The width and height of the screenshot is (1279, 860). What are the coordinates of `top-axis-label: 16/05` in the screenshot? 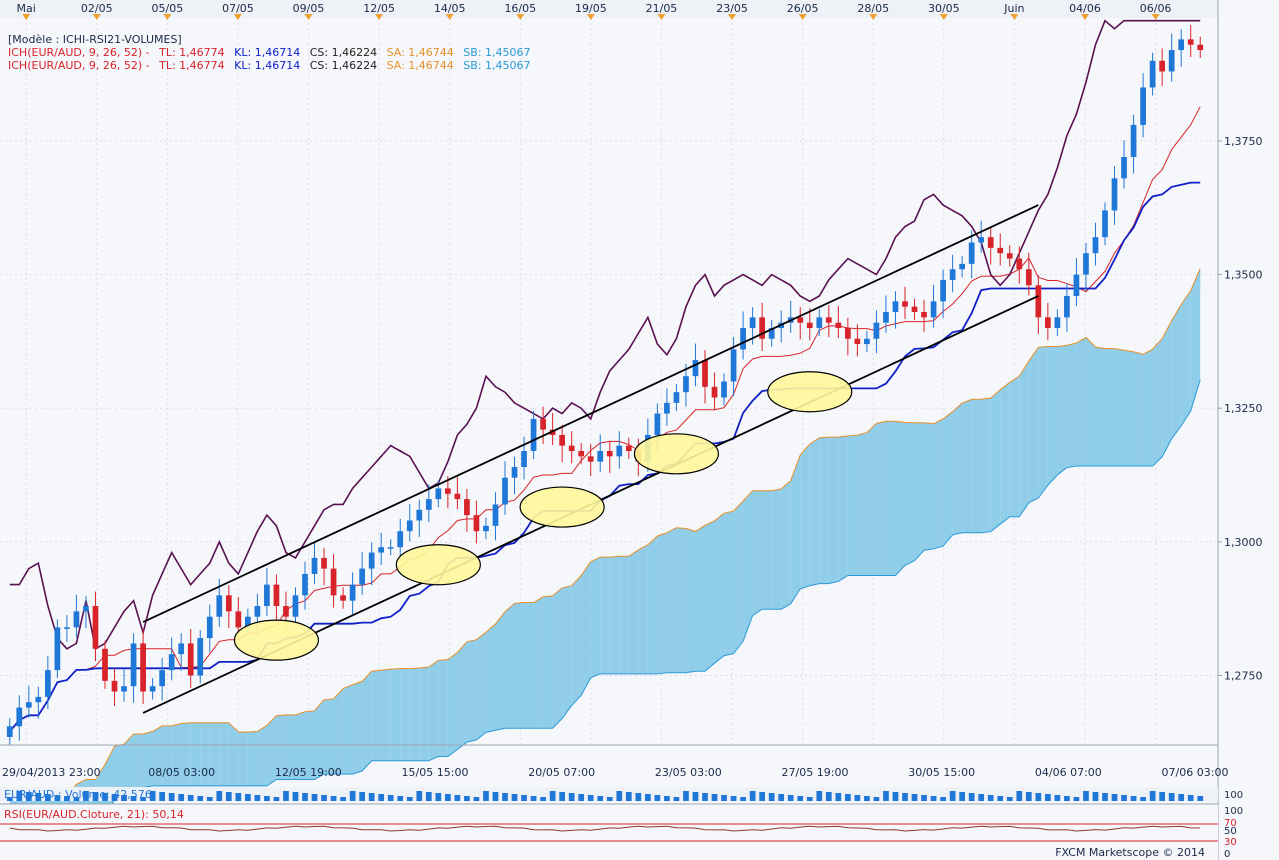 It's located at (520, 8).